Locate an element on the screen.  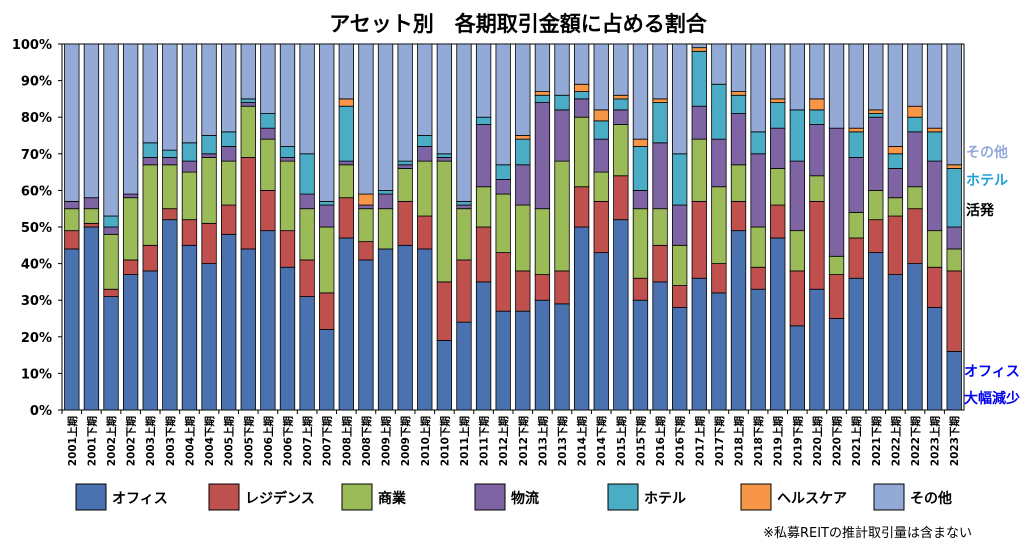
annotation-label: 活発 is located at coordinates (980, 210).